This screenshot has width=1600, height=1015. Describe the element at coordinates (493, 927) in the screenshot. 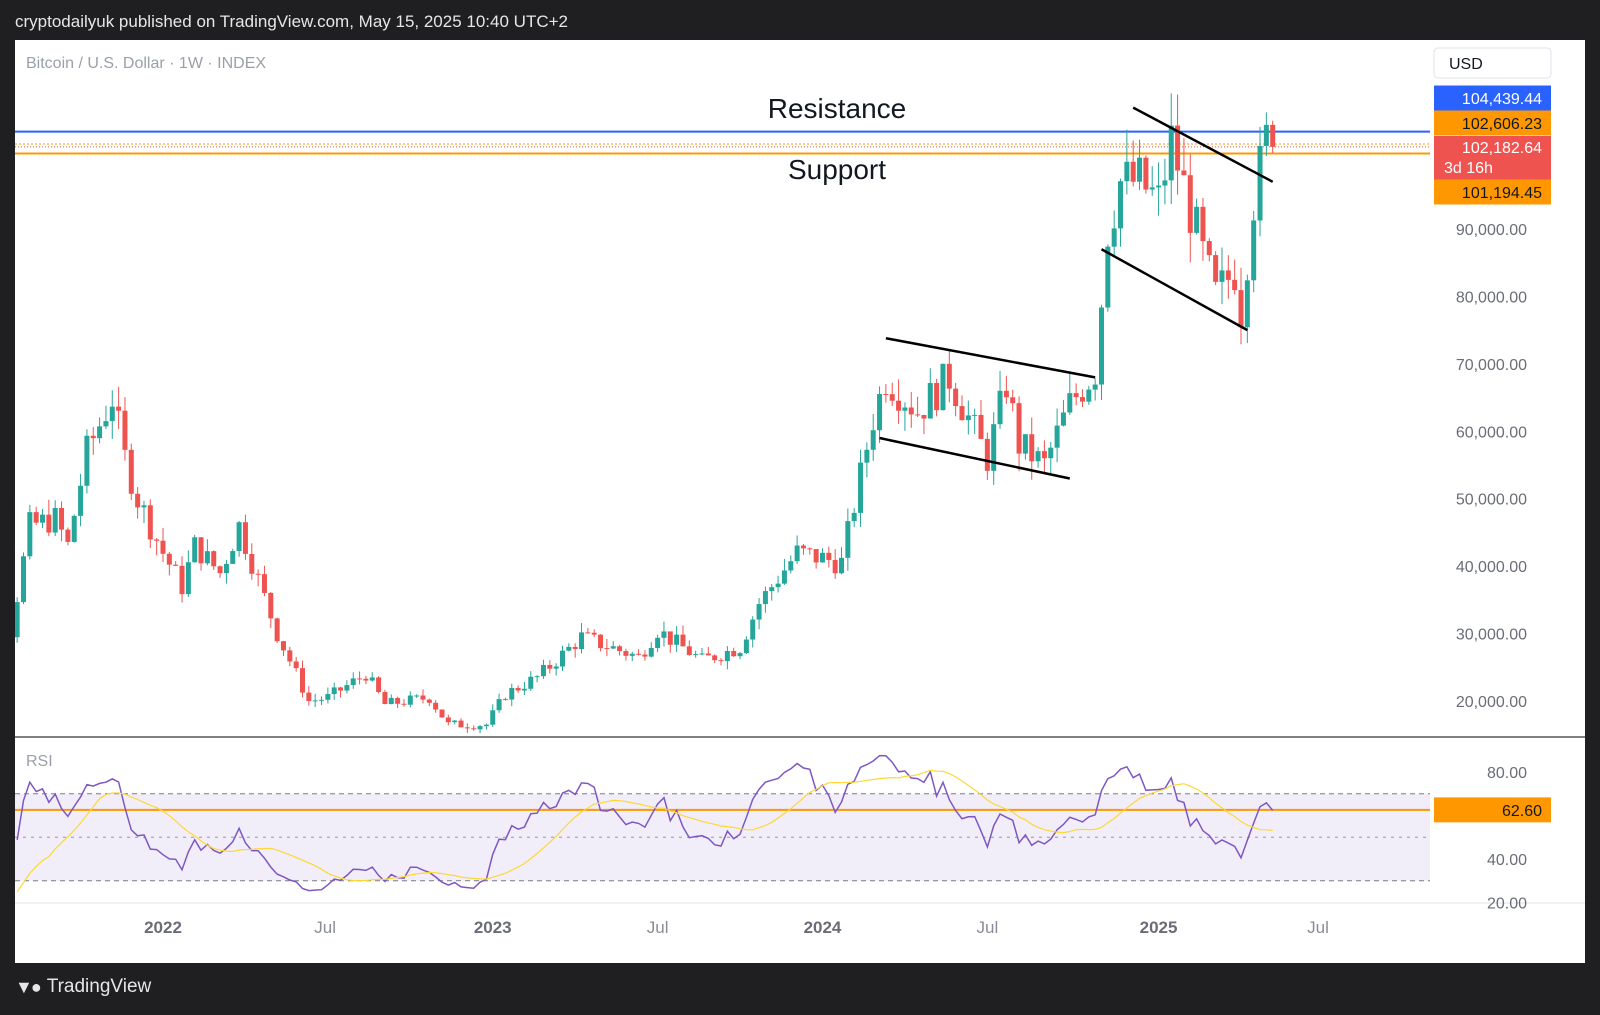

I see `x-tick-label: 2023` at that location.